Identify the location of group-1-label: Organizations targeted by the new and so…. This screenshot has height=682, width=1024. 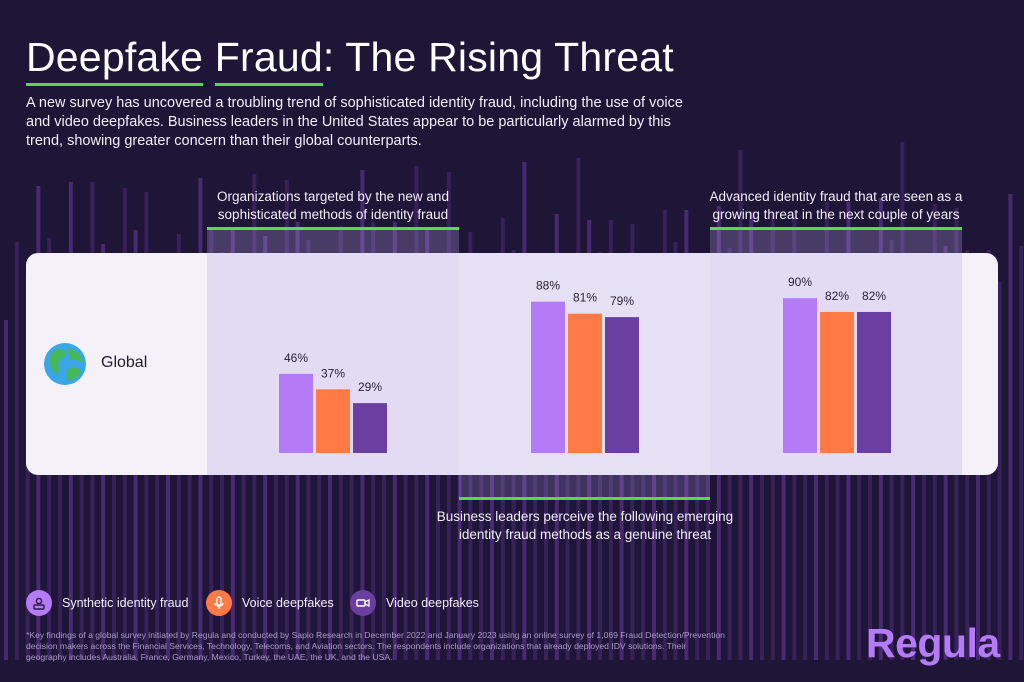
(333, 205).